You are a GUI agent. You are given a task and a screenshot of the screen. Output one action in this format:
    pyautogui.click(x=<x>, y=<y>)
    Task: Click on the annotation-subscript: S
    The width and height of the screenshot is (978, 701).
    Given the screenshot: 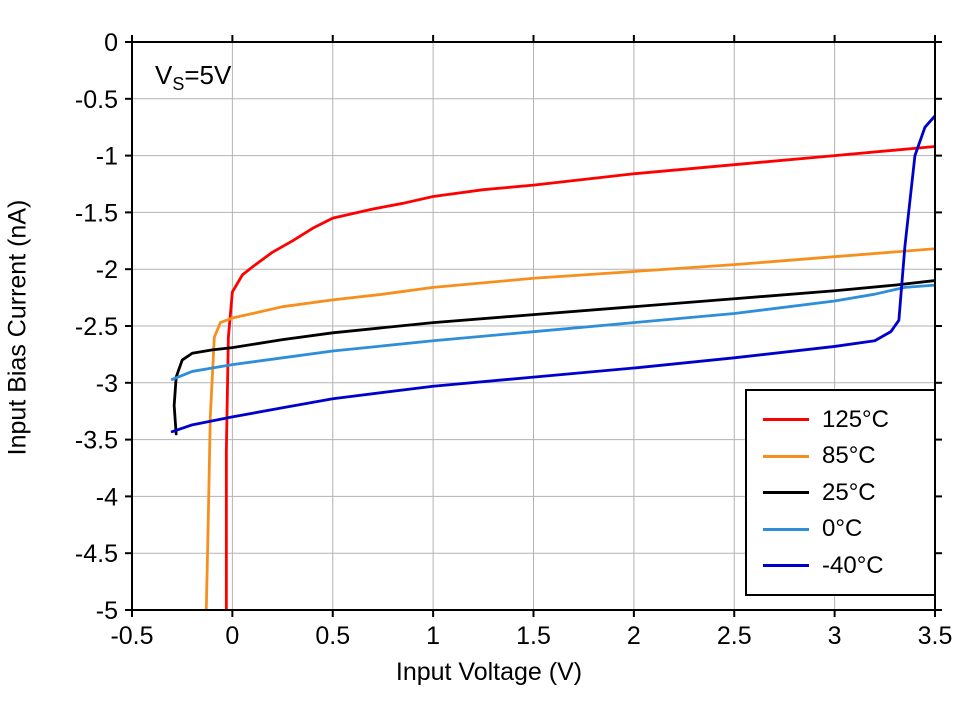 What is the action you would take?
    pyautogui.click(x=178, y=84)
    